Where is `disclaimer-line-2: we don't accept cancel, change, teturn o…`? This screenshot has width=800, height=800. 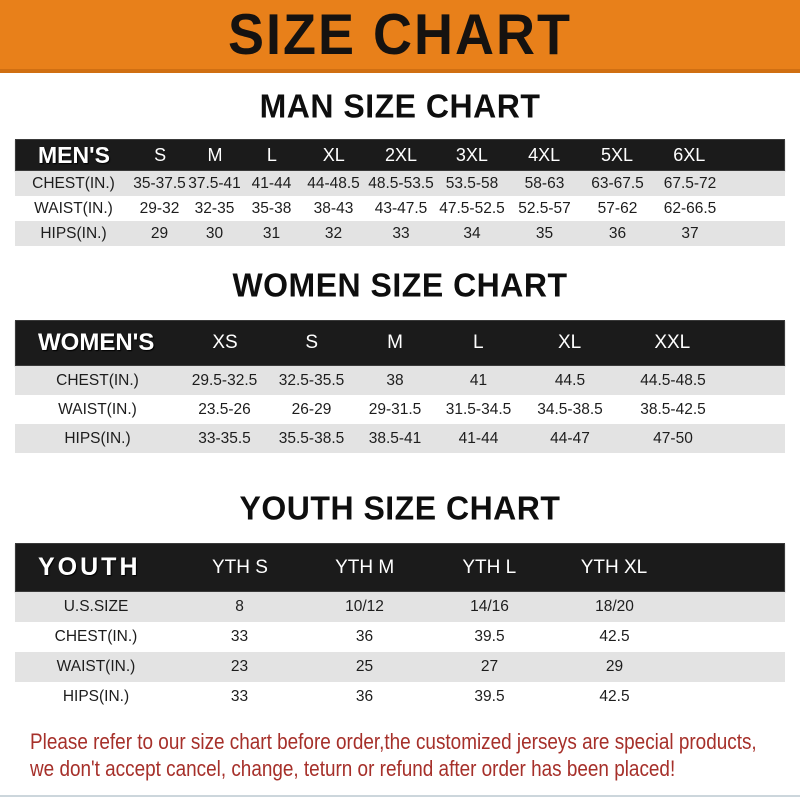 disclaimer-line-2: we don't accept cancel, change, teturn o… is located at coordinates (353, 768).